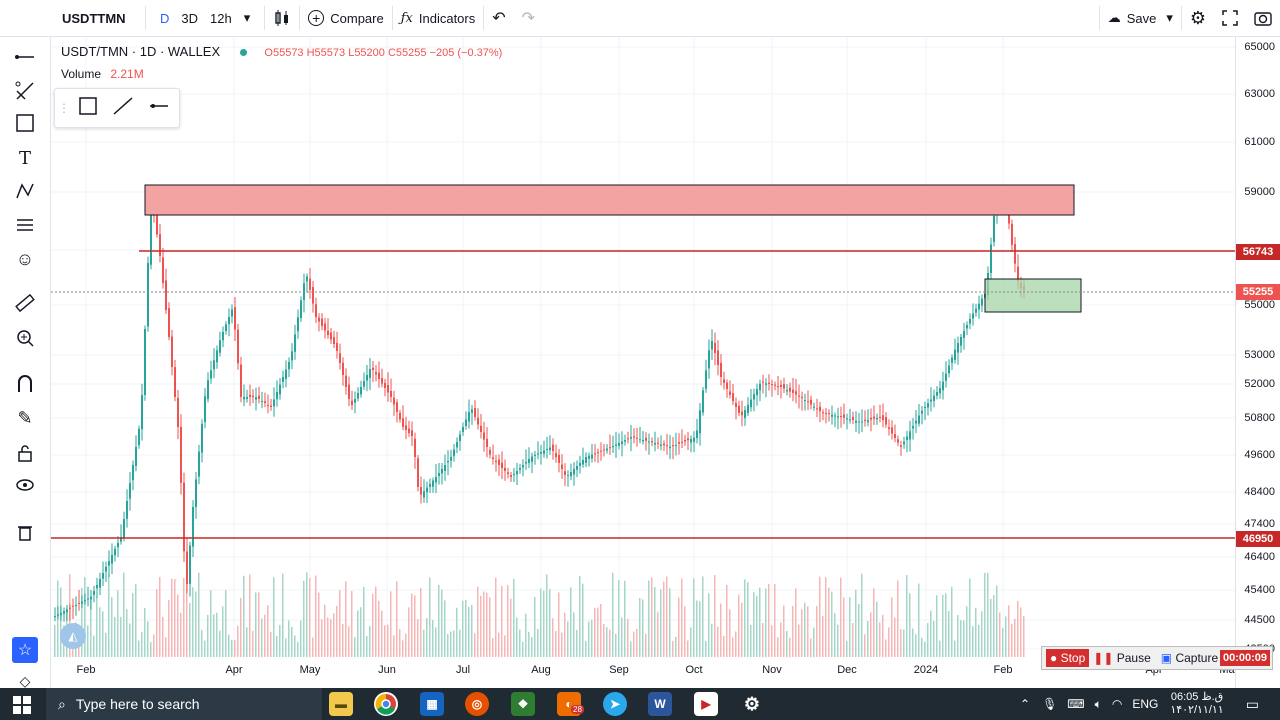  Describe the element at coordinates (94, 18) in the screenshot. I see `symbol-search: USDTTMN` at that location.